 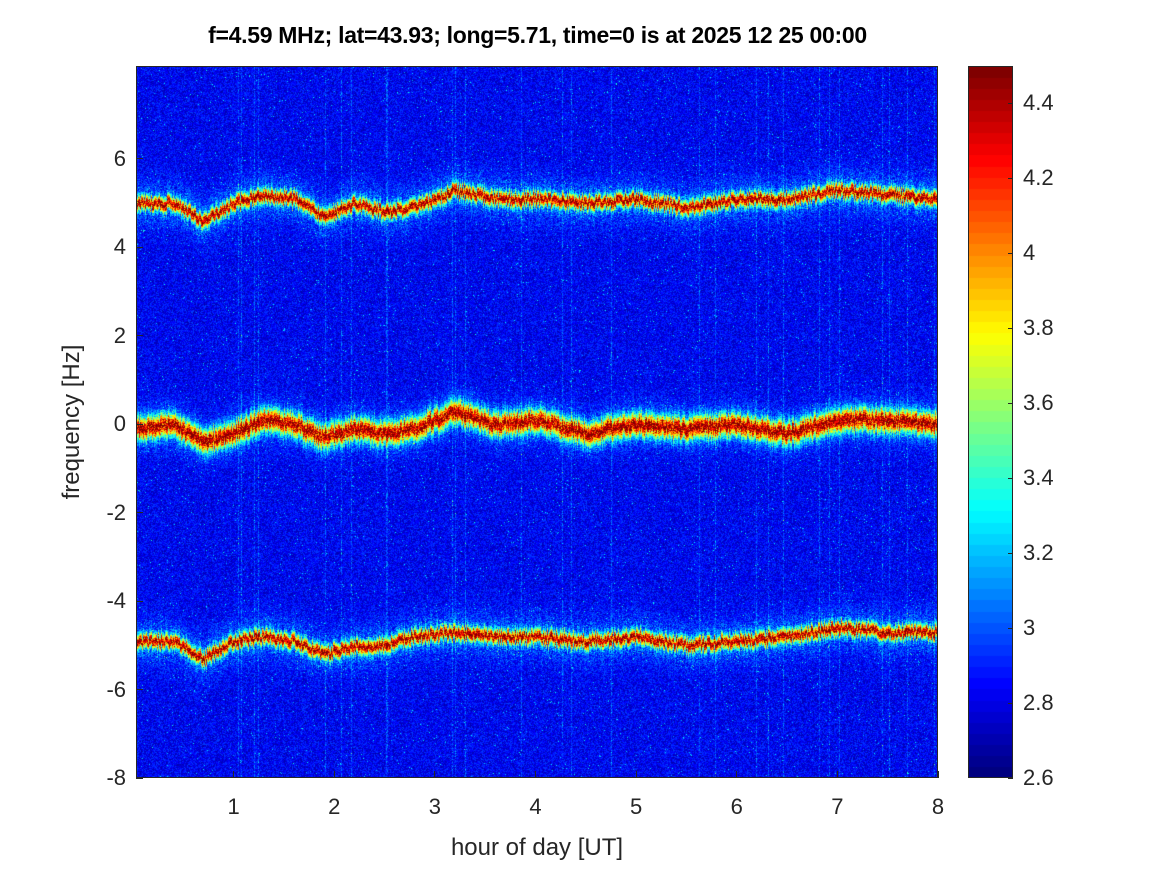 What do you see at coordinates (434, 806) in the screenshot?
I see `x-tick-label: 3` at bounding box center [434, 806].